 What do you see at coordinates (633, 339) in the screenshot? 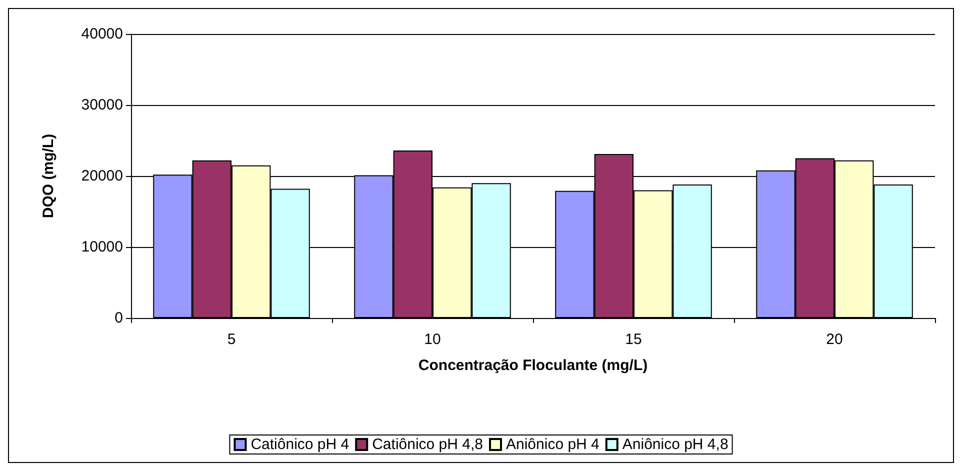
I see `x-tick-label: 15` at bounding box center [633, 339].